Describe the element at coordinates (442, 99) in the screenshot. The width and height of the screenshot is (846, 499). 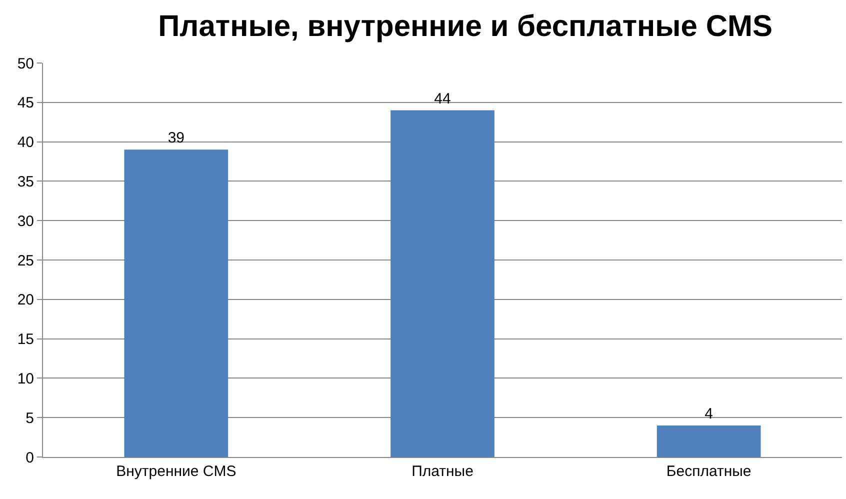
I see `data-label: 44` at that location.